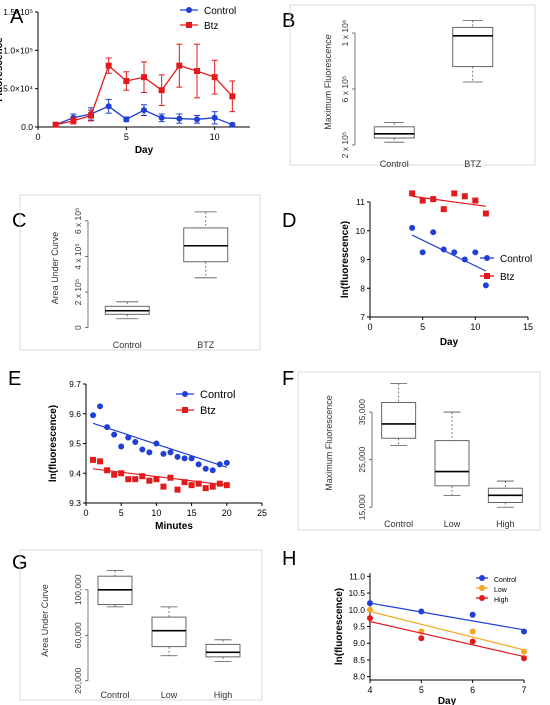 The image size is (550, 705). I want to click on a-y-axis-title: Fluorescence, so click(2, 69).